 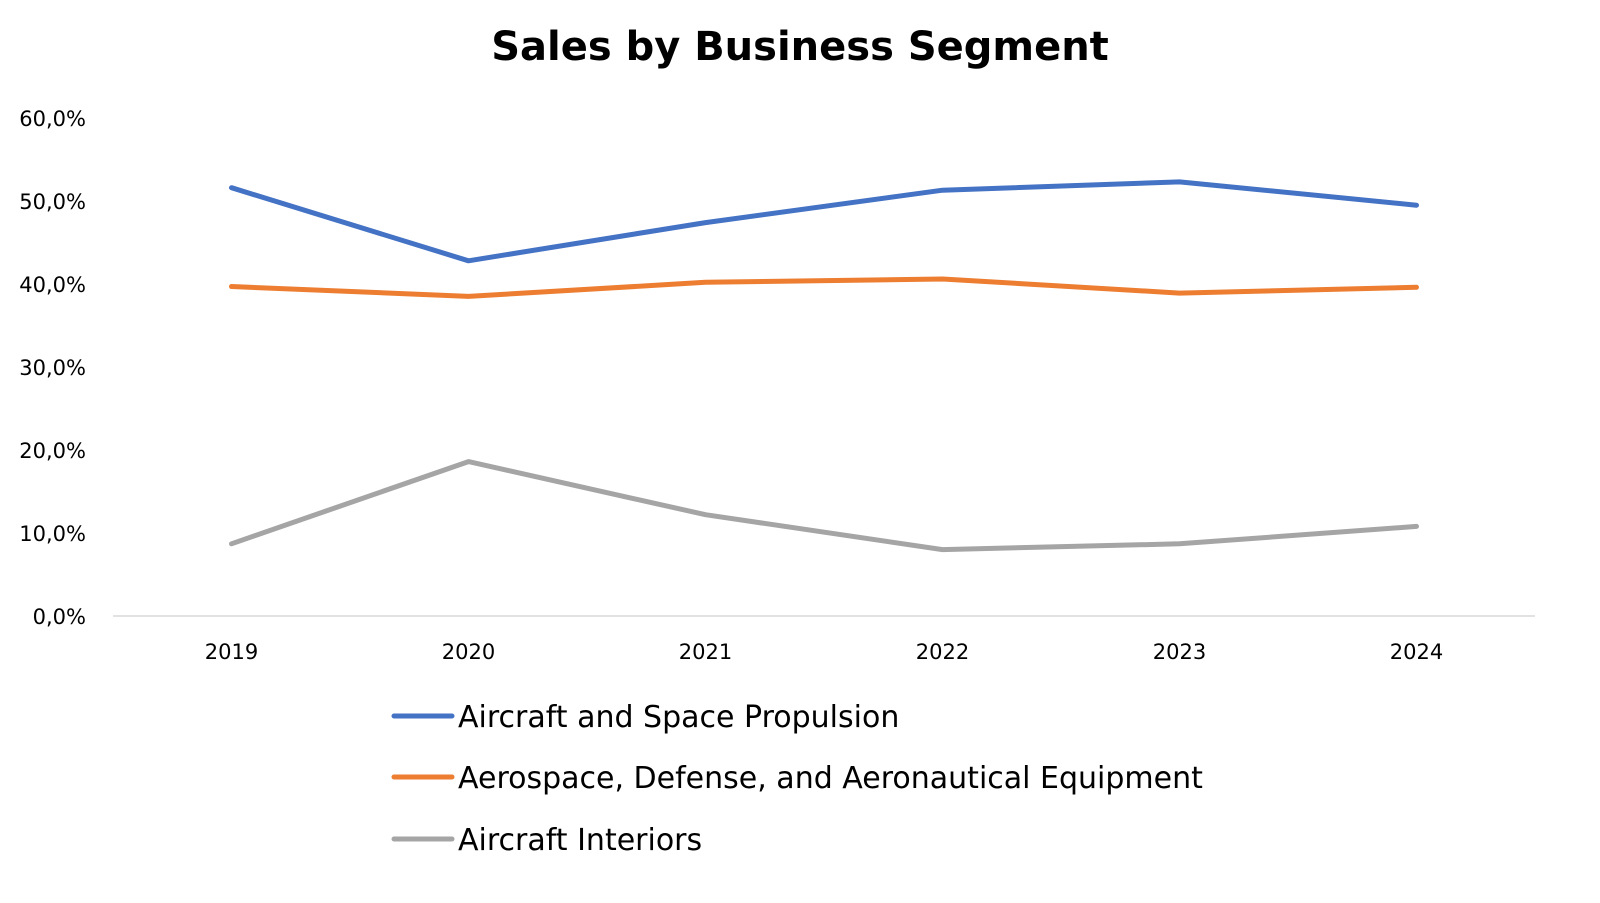 I want to click on x-tick-label: 2024, so click(x=1416, y=652).